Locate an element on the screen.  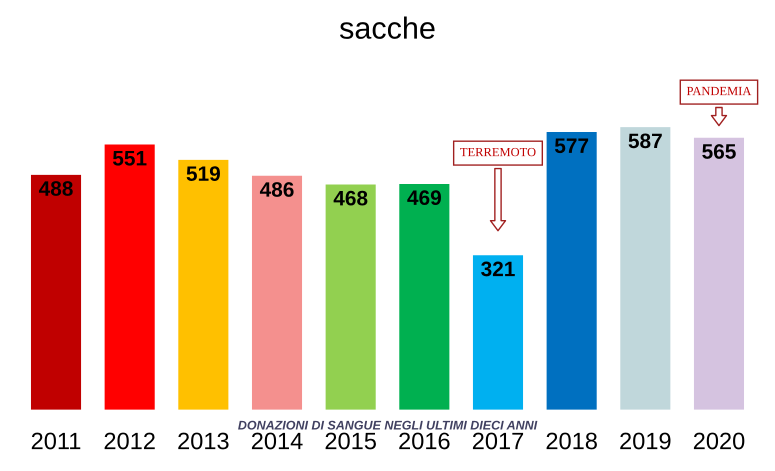
data-label: 488 is located at coordinates (55, 188).